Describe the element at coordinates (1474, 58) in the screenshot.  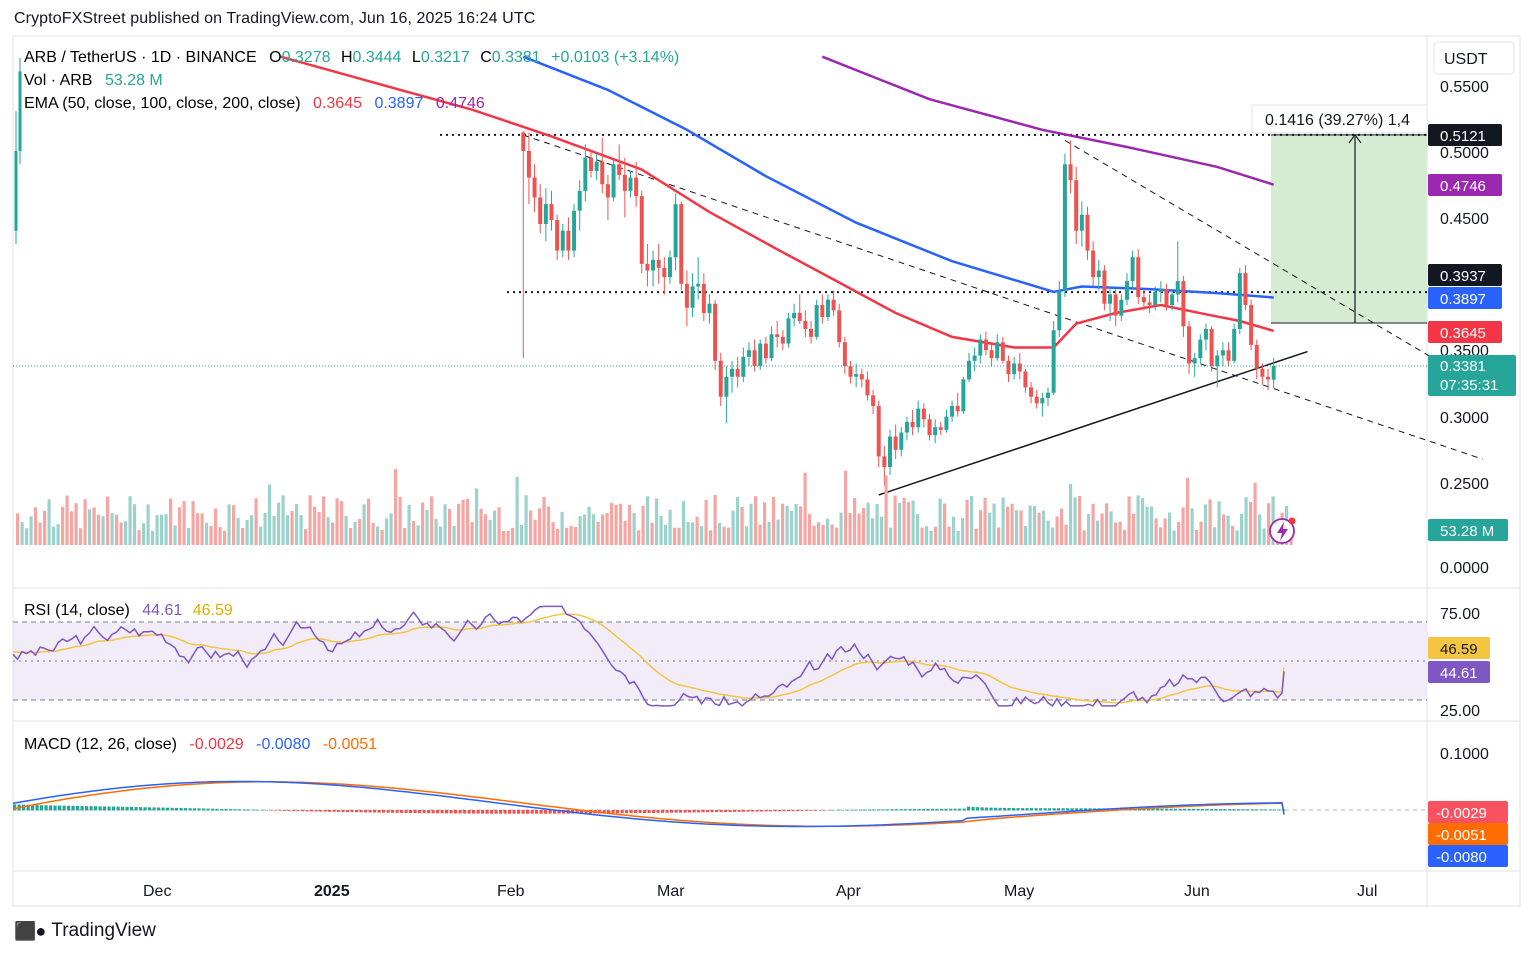
I see `currency-box` at that location.